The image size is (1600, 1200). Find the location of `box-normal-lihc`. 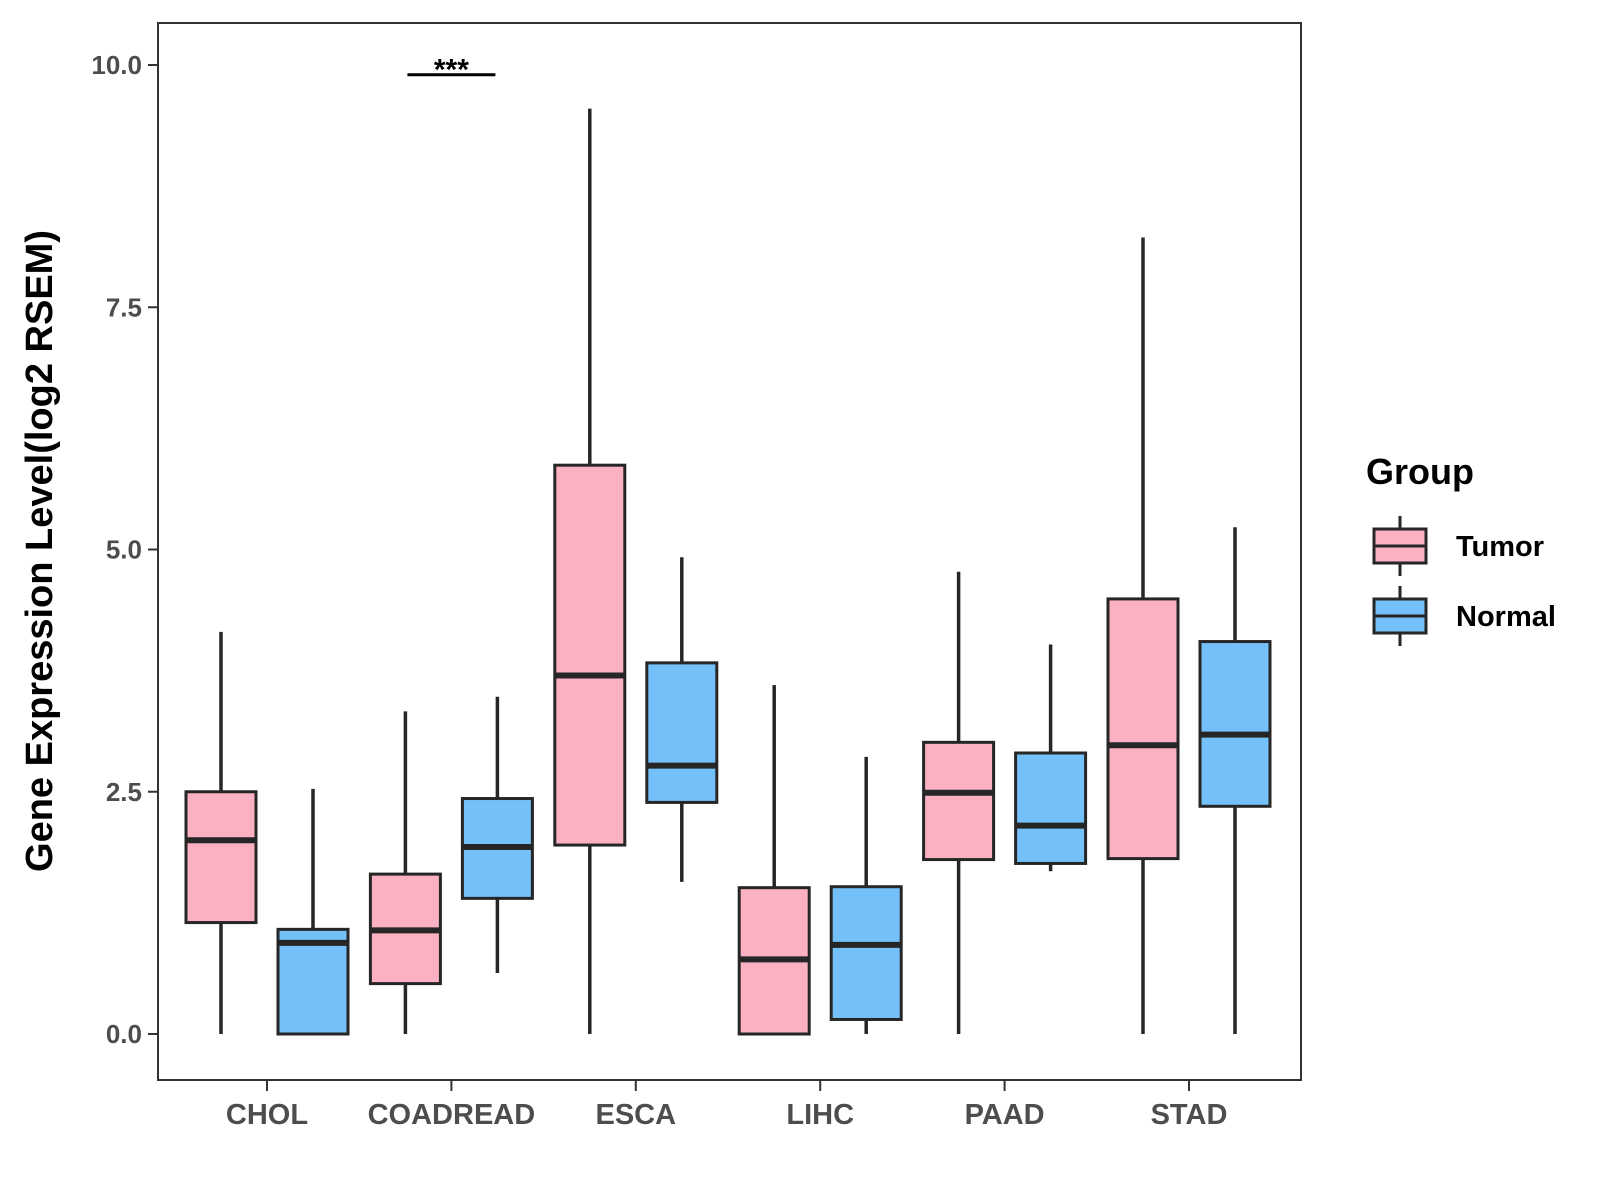

box-normal-lihc is located at coordinates (866, 895).